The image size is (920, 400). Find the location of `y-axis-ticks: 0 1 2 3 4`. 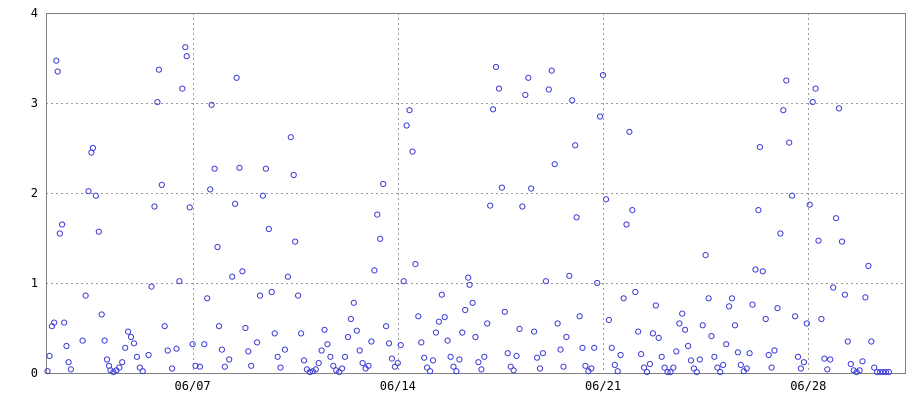

y-axis-ticks: 0 1 2 3 4 is located at coordinates (34, 193).